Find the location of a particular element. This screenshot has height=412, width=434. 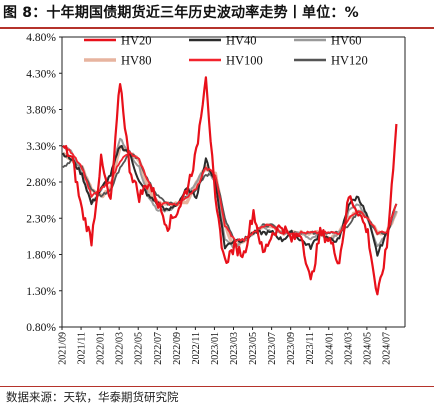

legend-label-hv60: HV60 is located at coordinates (346, 41).